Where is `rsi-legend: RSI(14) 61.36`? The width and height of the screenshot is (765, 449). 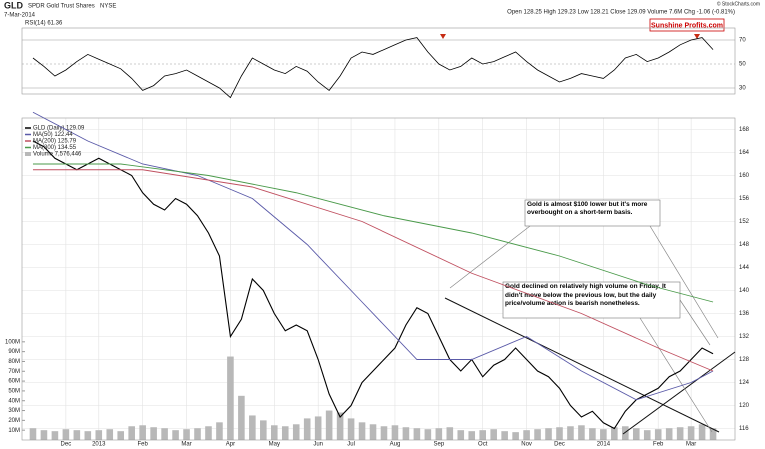 rsi-legend: RSI(14) 61.36 is located at coordinates (44, 24).